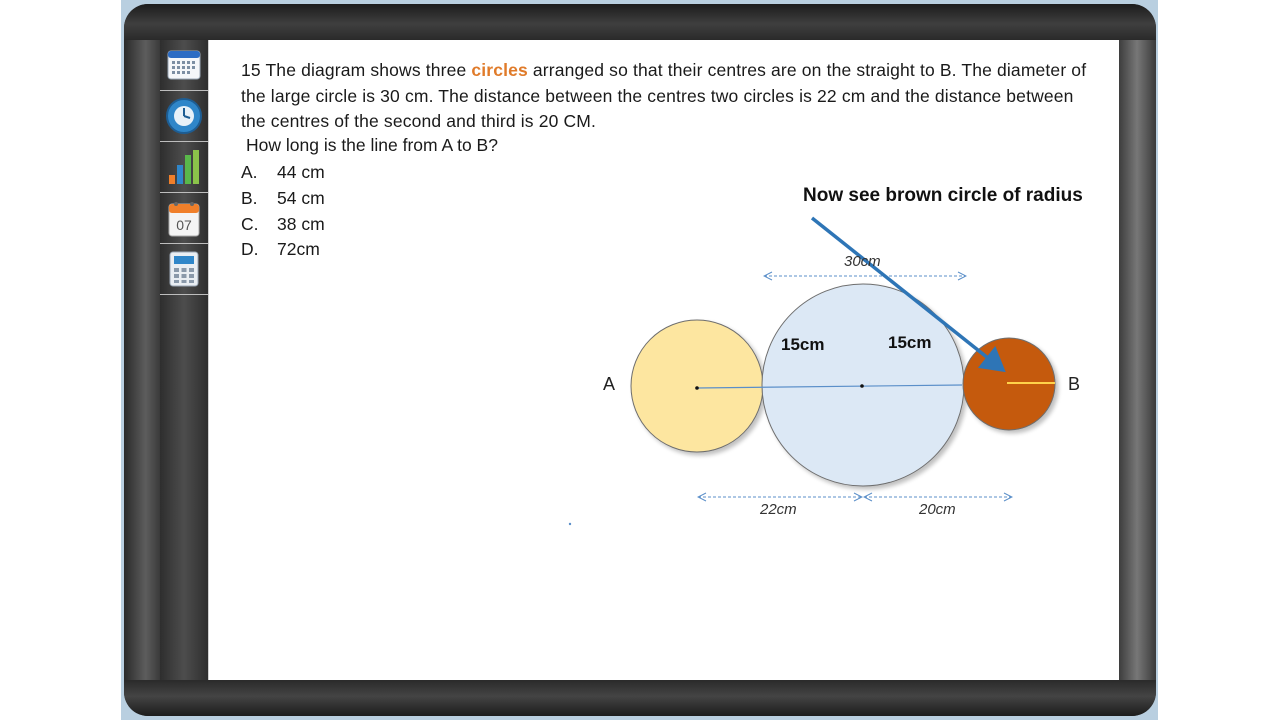 The image size is (1280, 720). Describe the element at coordinates (862, 261) in the screenshot. I see `diameter-label: 30cm` at that location.